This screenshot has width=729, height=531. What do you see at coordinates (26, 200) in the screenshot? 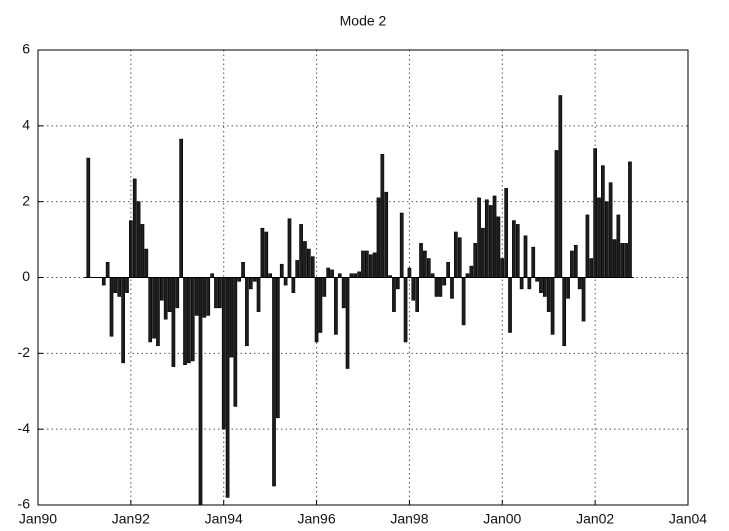
I see `y-tick-label: 2` at bounding box center [26, 200].